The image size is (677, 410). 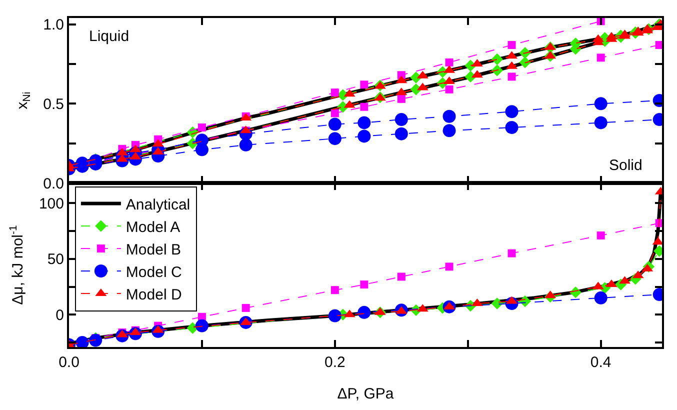 What do you see at coordinates (158, 205) in the screenshot?
I see `legend-label: Analytical` at bounding box center [158, 205].